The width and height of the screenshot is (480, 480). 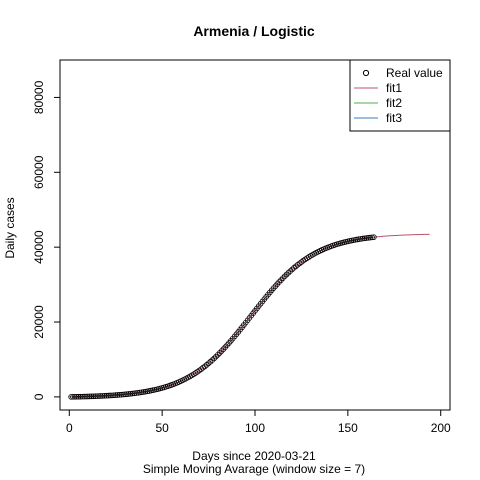 I want to click on x-tick-label: 0, so click(x=69, y=428).